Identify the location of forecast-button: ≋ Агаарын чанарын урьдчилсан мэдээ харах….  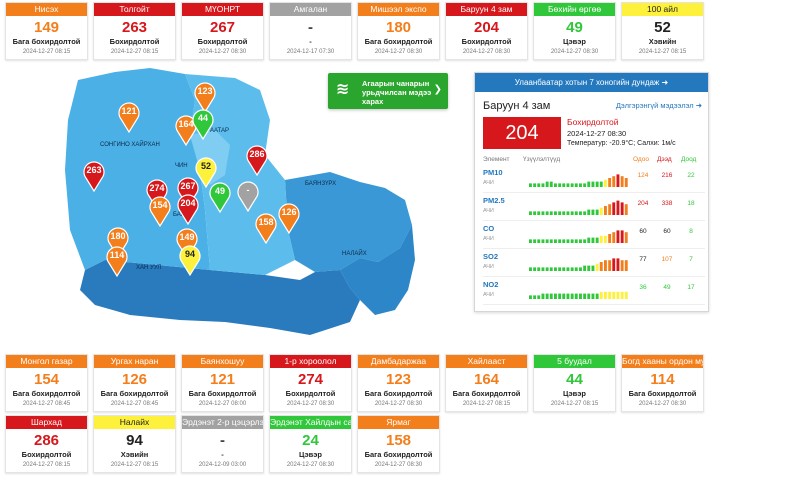
(388, 91).